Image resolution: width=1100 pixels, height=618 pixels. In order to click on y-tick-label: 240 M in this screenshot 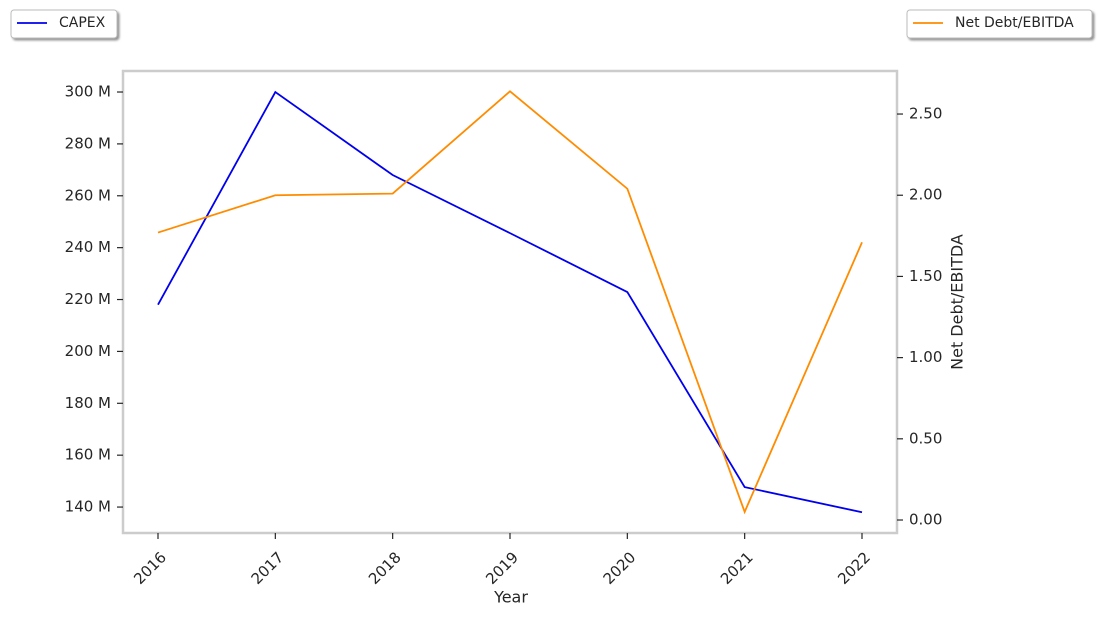, I will do `click(88, 247)`.